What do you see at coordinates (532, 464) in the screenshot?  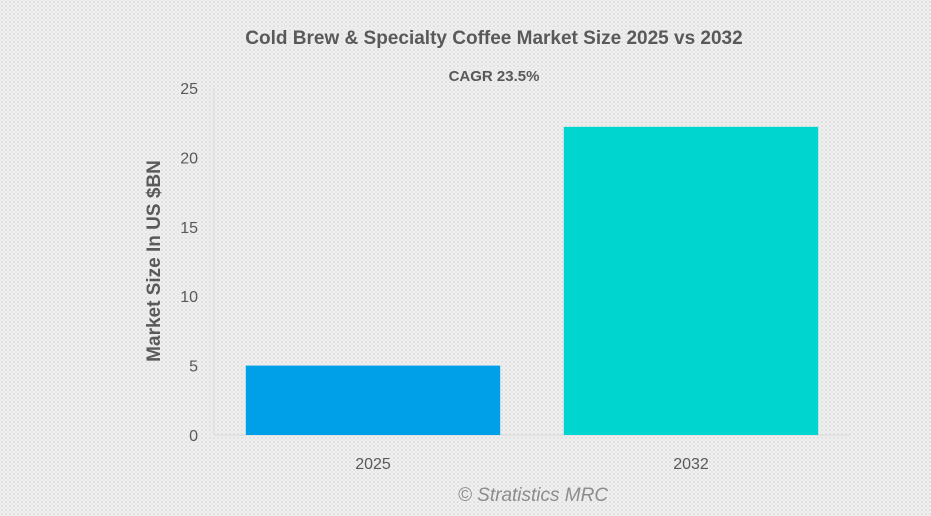 I see `x-axis-ticks: 2025 2032` at bounding box center [532, 464].